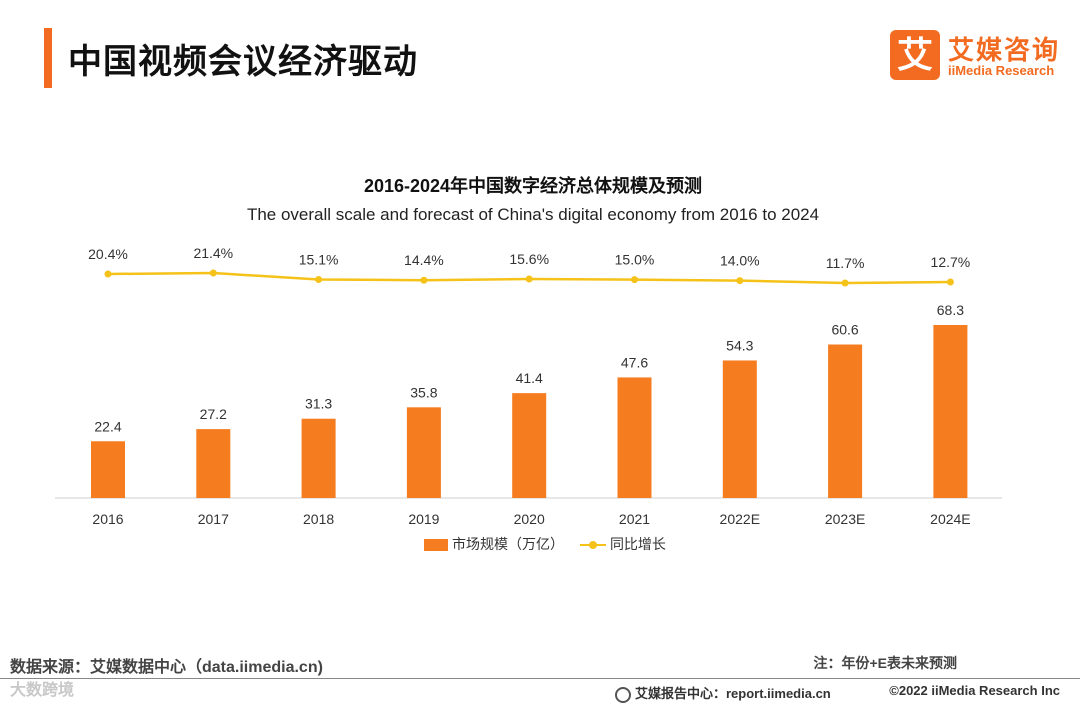 The height and width of the screenshot is (703, 1080). What do you see at coordinates (508, 544) in the screenshot?
I see `legend-label-market-size: 市场规模（万亿）` at bounding box center [508, 544].